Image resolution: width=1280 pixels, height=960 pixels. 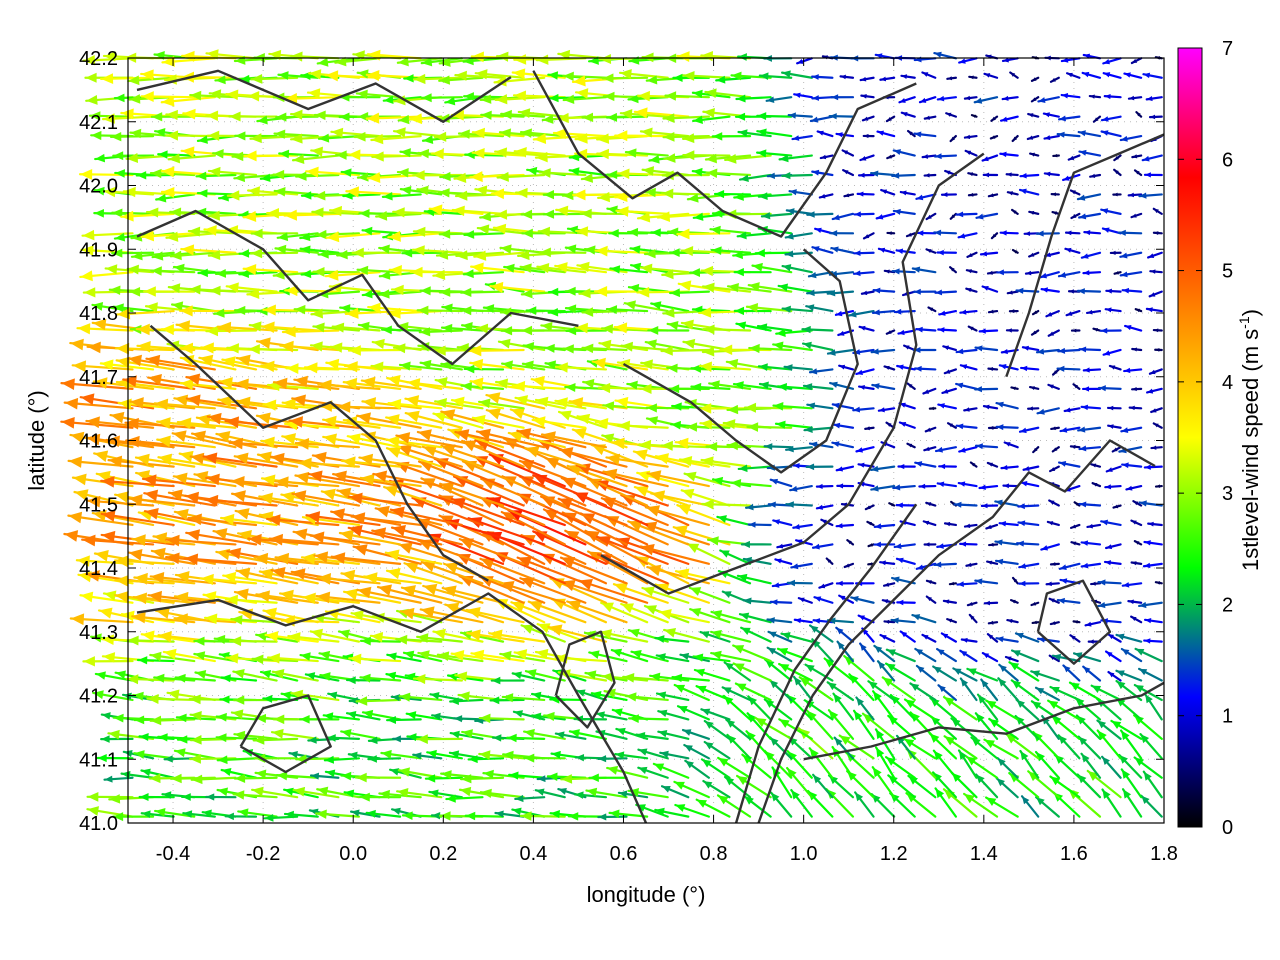 I want to click on x-axis-label: longitude (°), so click(x=646, y=894).